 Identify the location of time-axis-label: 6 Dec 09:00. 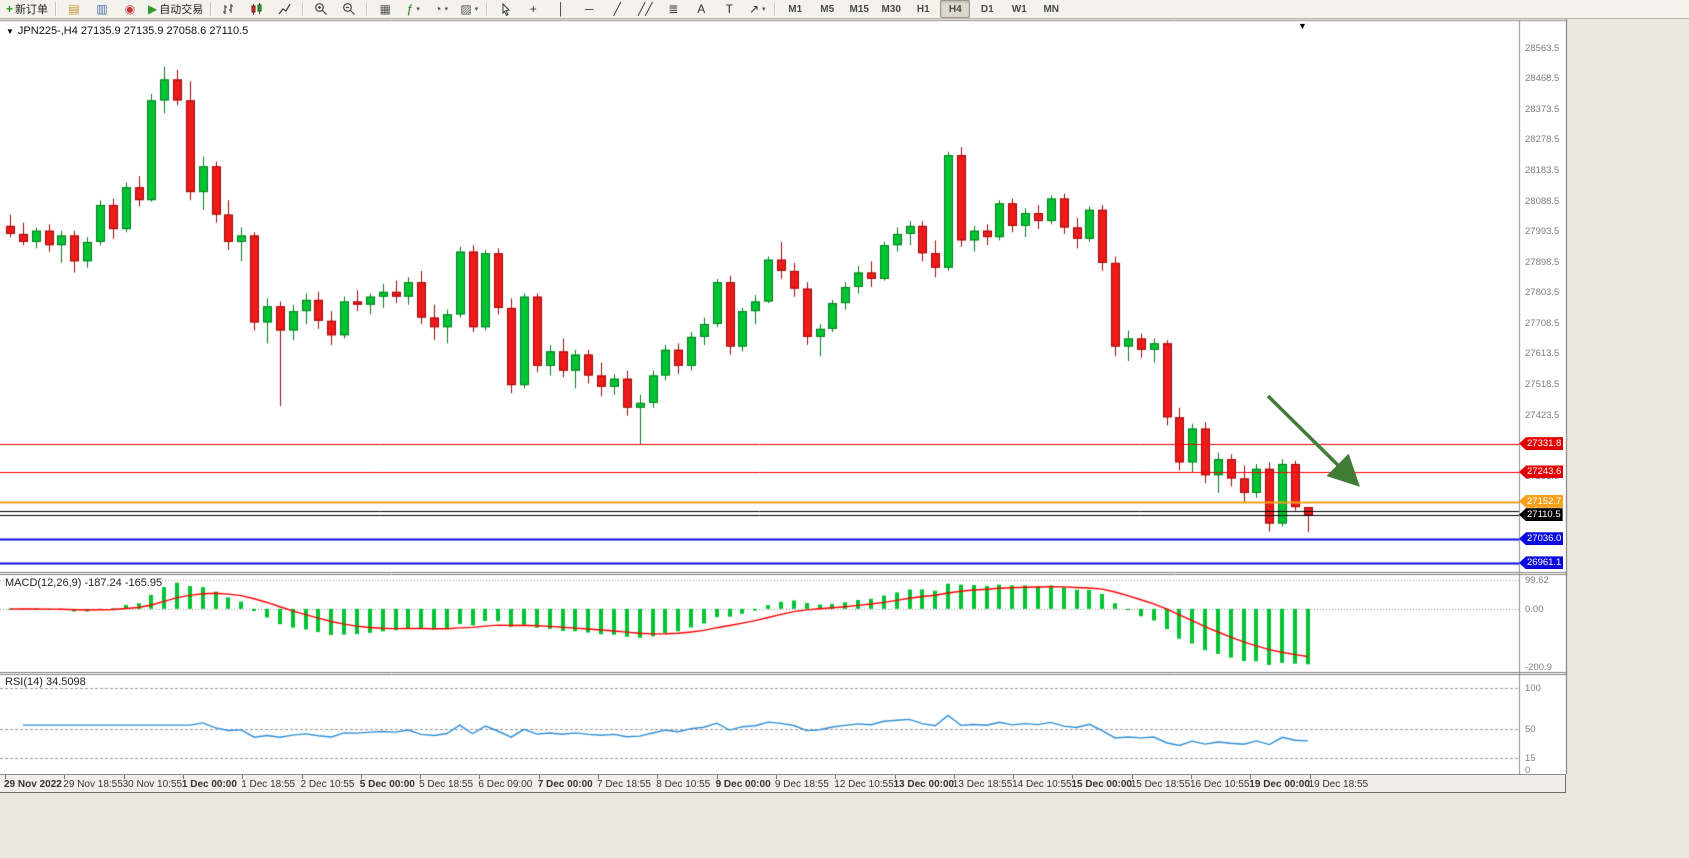
(505, 784).